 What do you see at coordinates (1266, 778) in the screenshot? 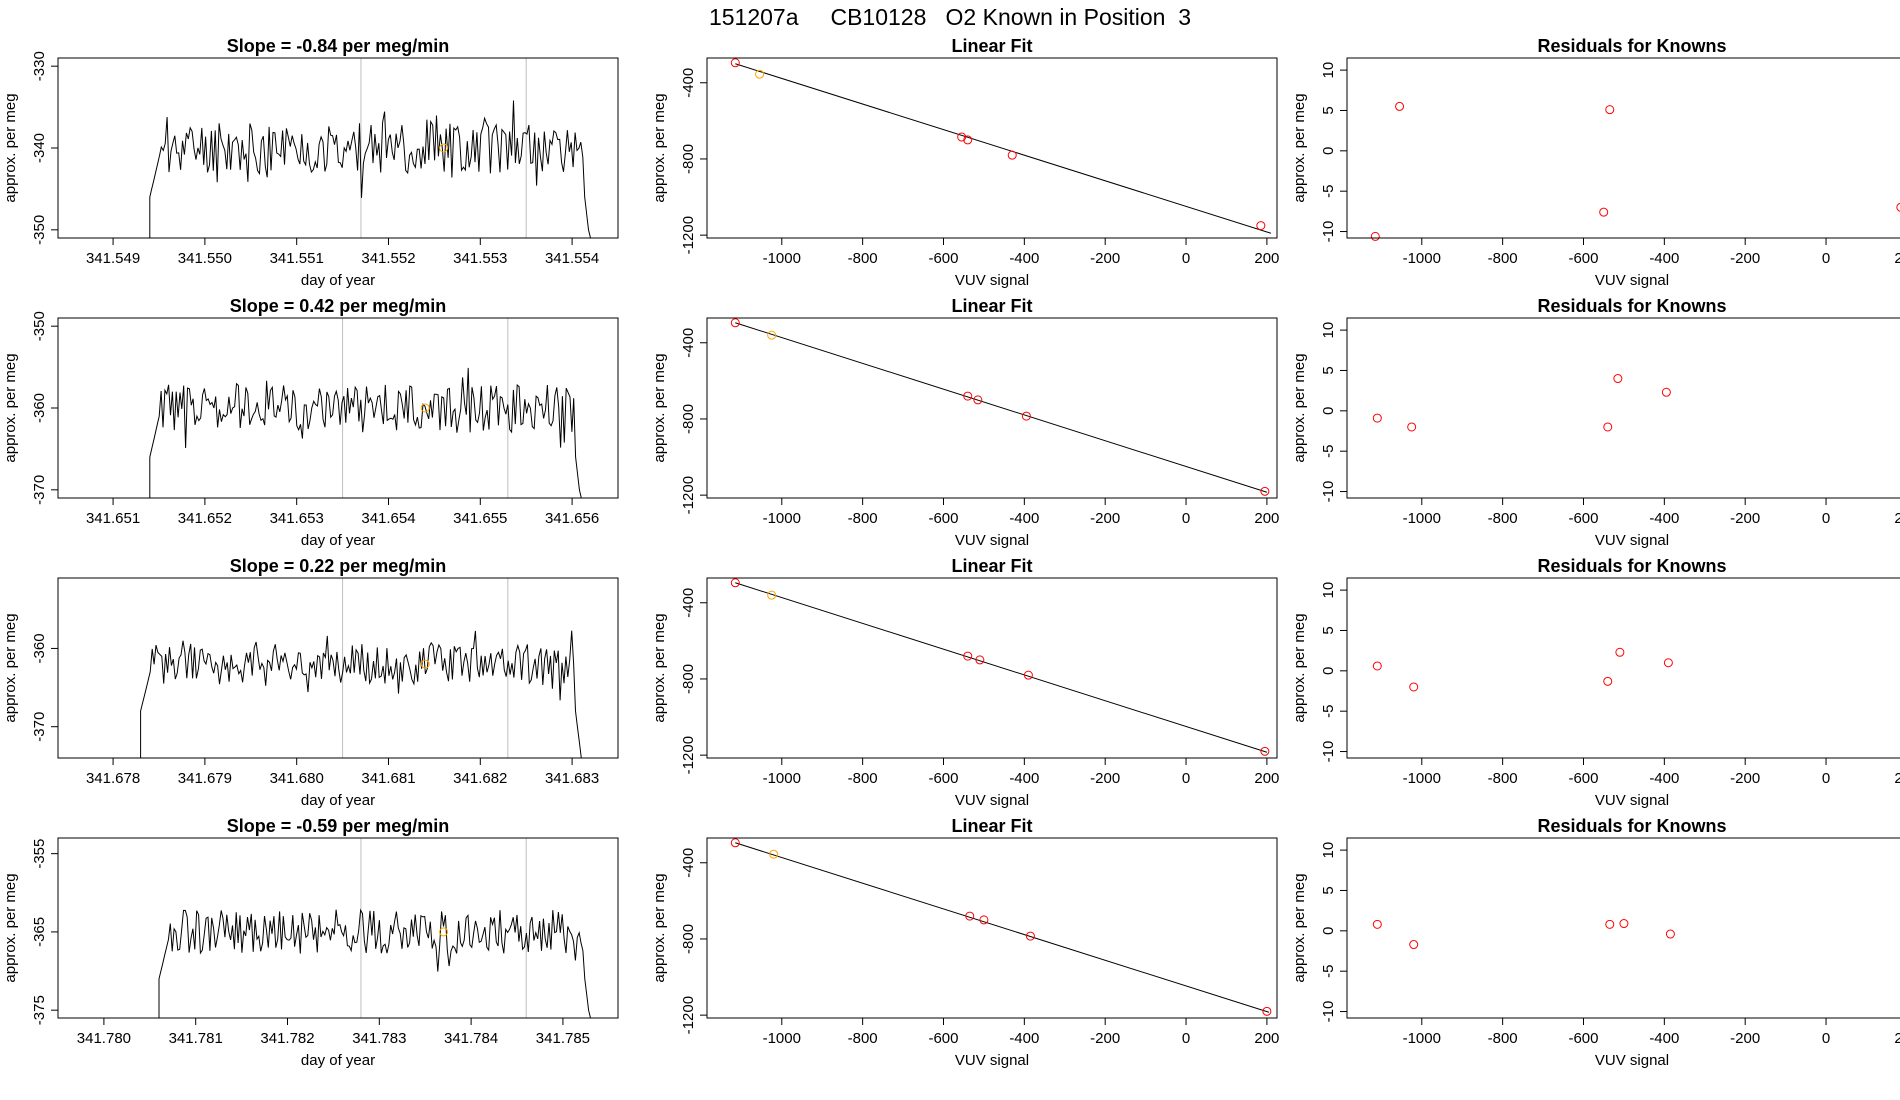
I see `chart-8-x-tick-label-6: 200` at bounding box center [1266, 778].